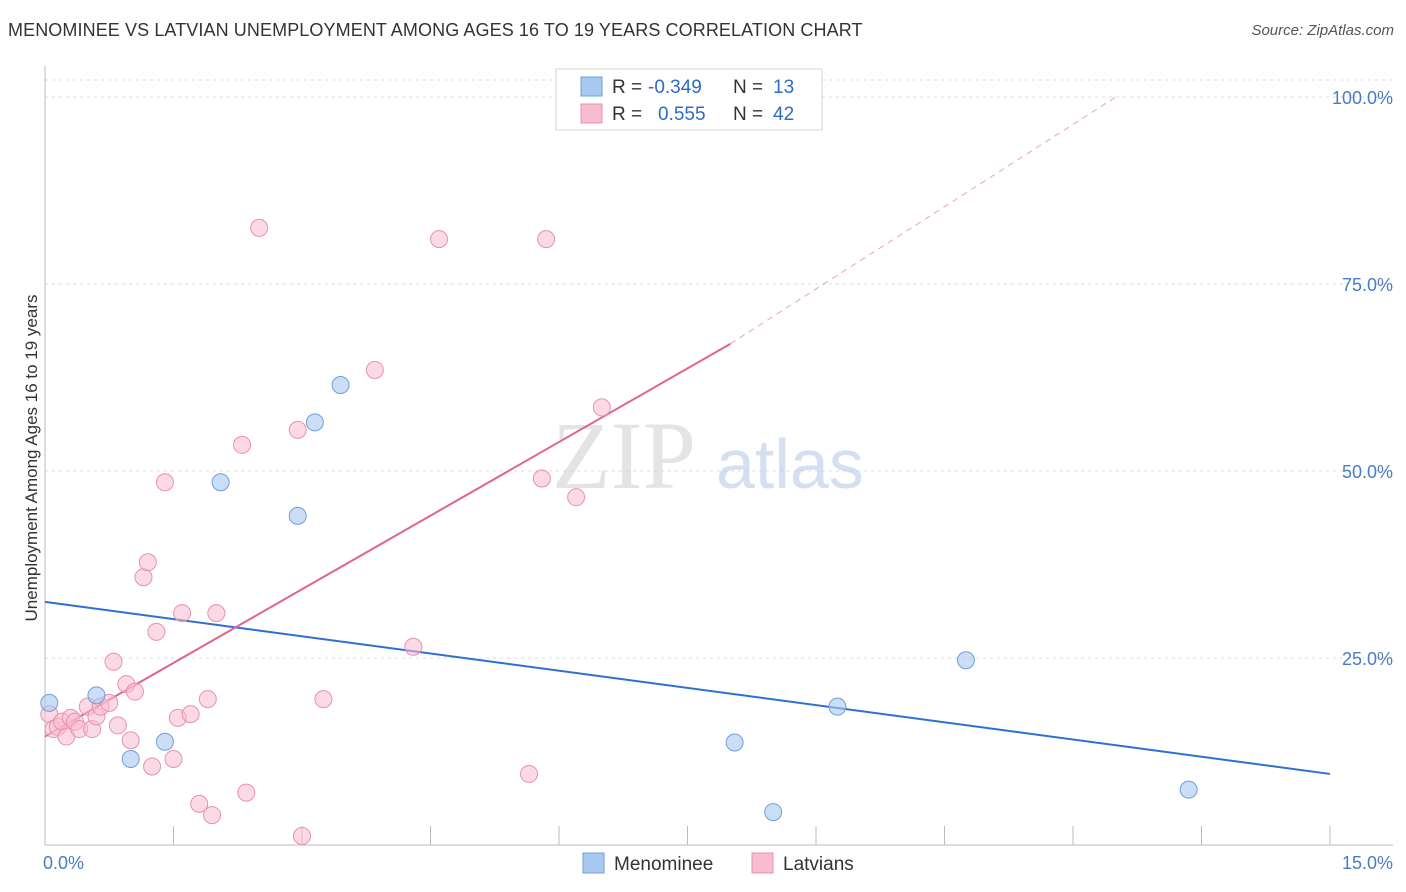 The image size is (1406, 892). Describe the element at coordinates (783, 114) in the screenshot. I see `legend-n-value: 42` at that location.